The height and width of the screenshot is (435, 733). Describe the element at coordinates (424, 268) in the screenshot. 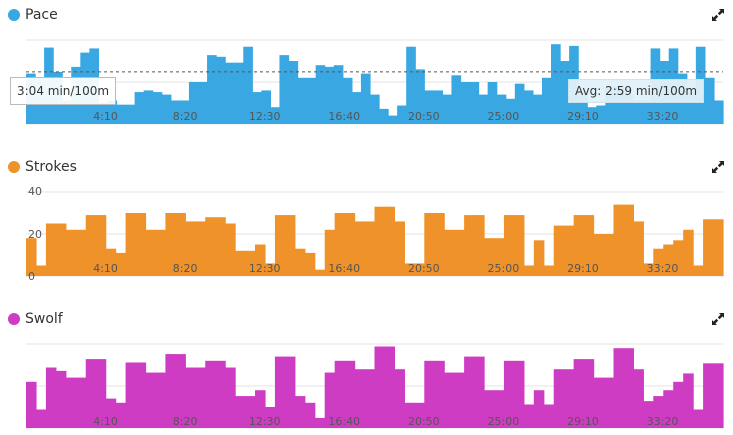

I see `strokes-x-tick-label: 20:50` at that location.